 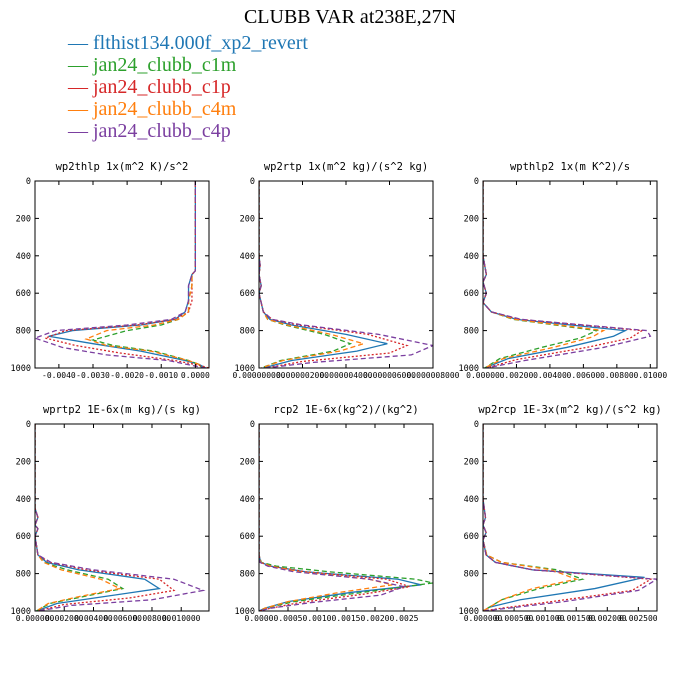 I want to click on x-tick-label: 0.0010, so click(x=317, y=618).